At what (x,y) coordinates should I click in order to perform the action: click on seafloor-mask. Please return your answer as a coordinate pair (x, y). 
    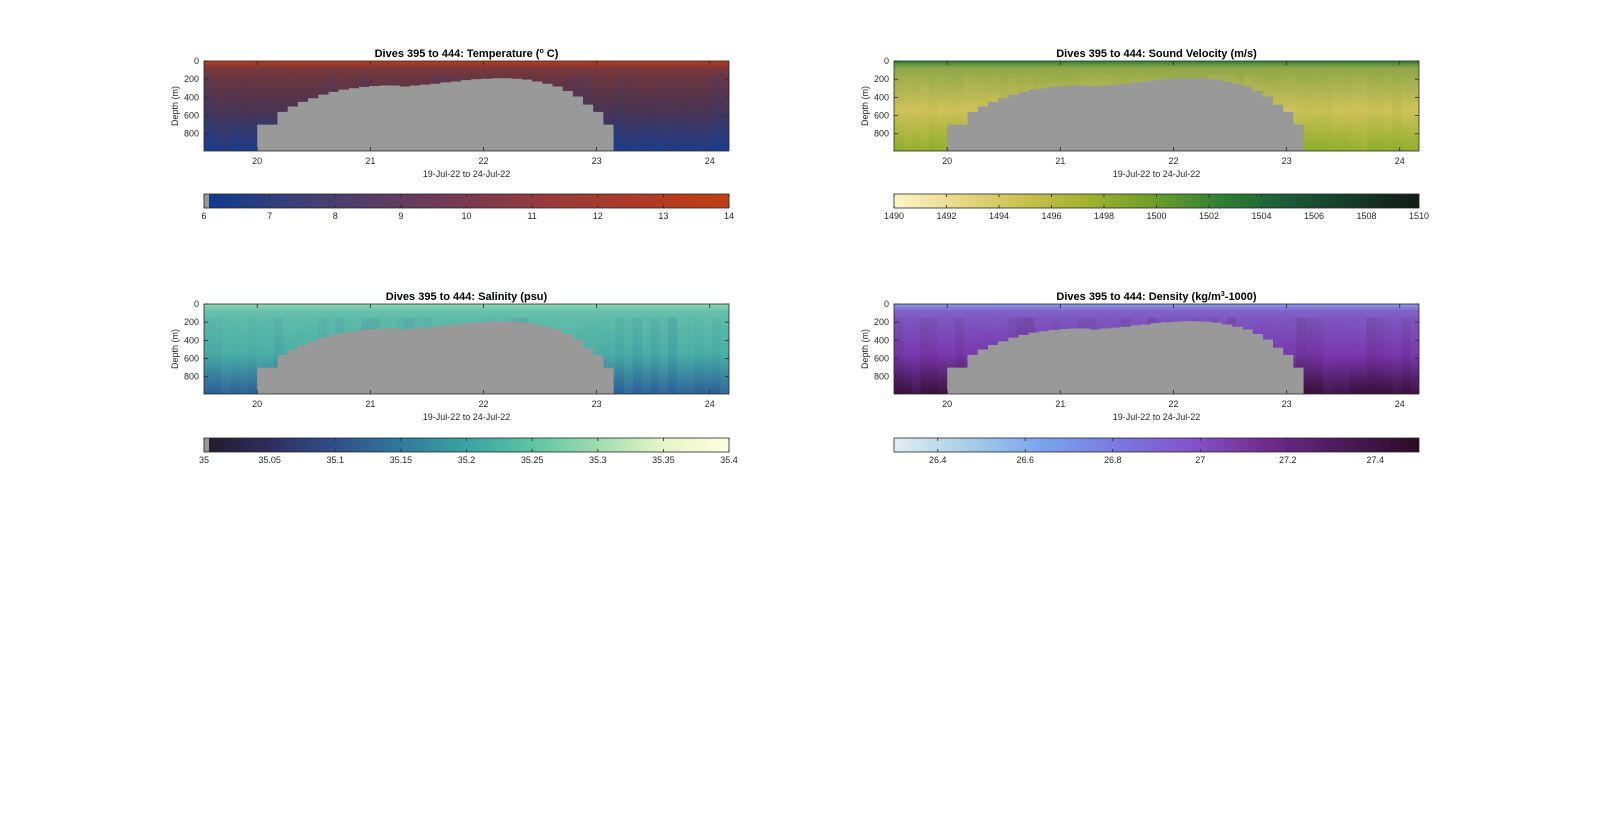
    Looking at the image, I should click on (435, 114).